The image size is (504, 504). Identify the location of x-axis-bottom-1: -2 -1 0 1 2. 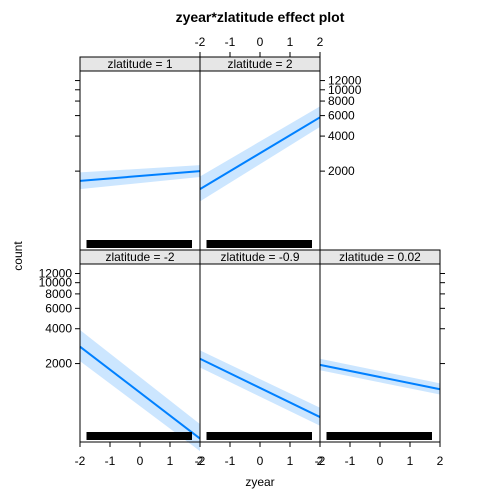
(139, 455).